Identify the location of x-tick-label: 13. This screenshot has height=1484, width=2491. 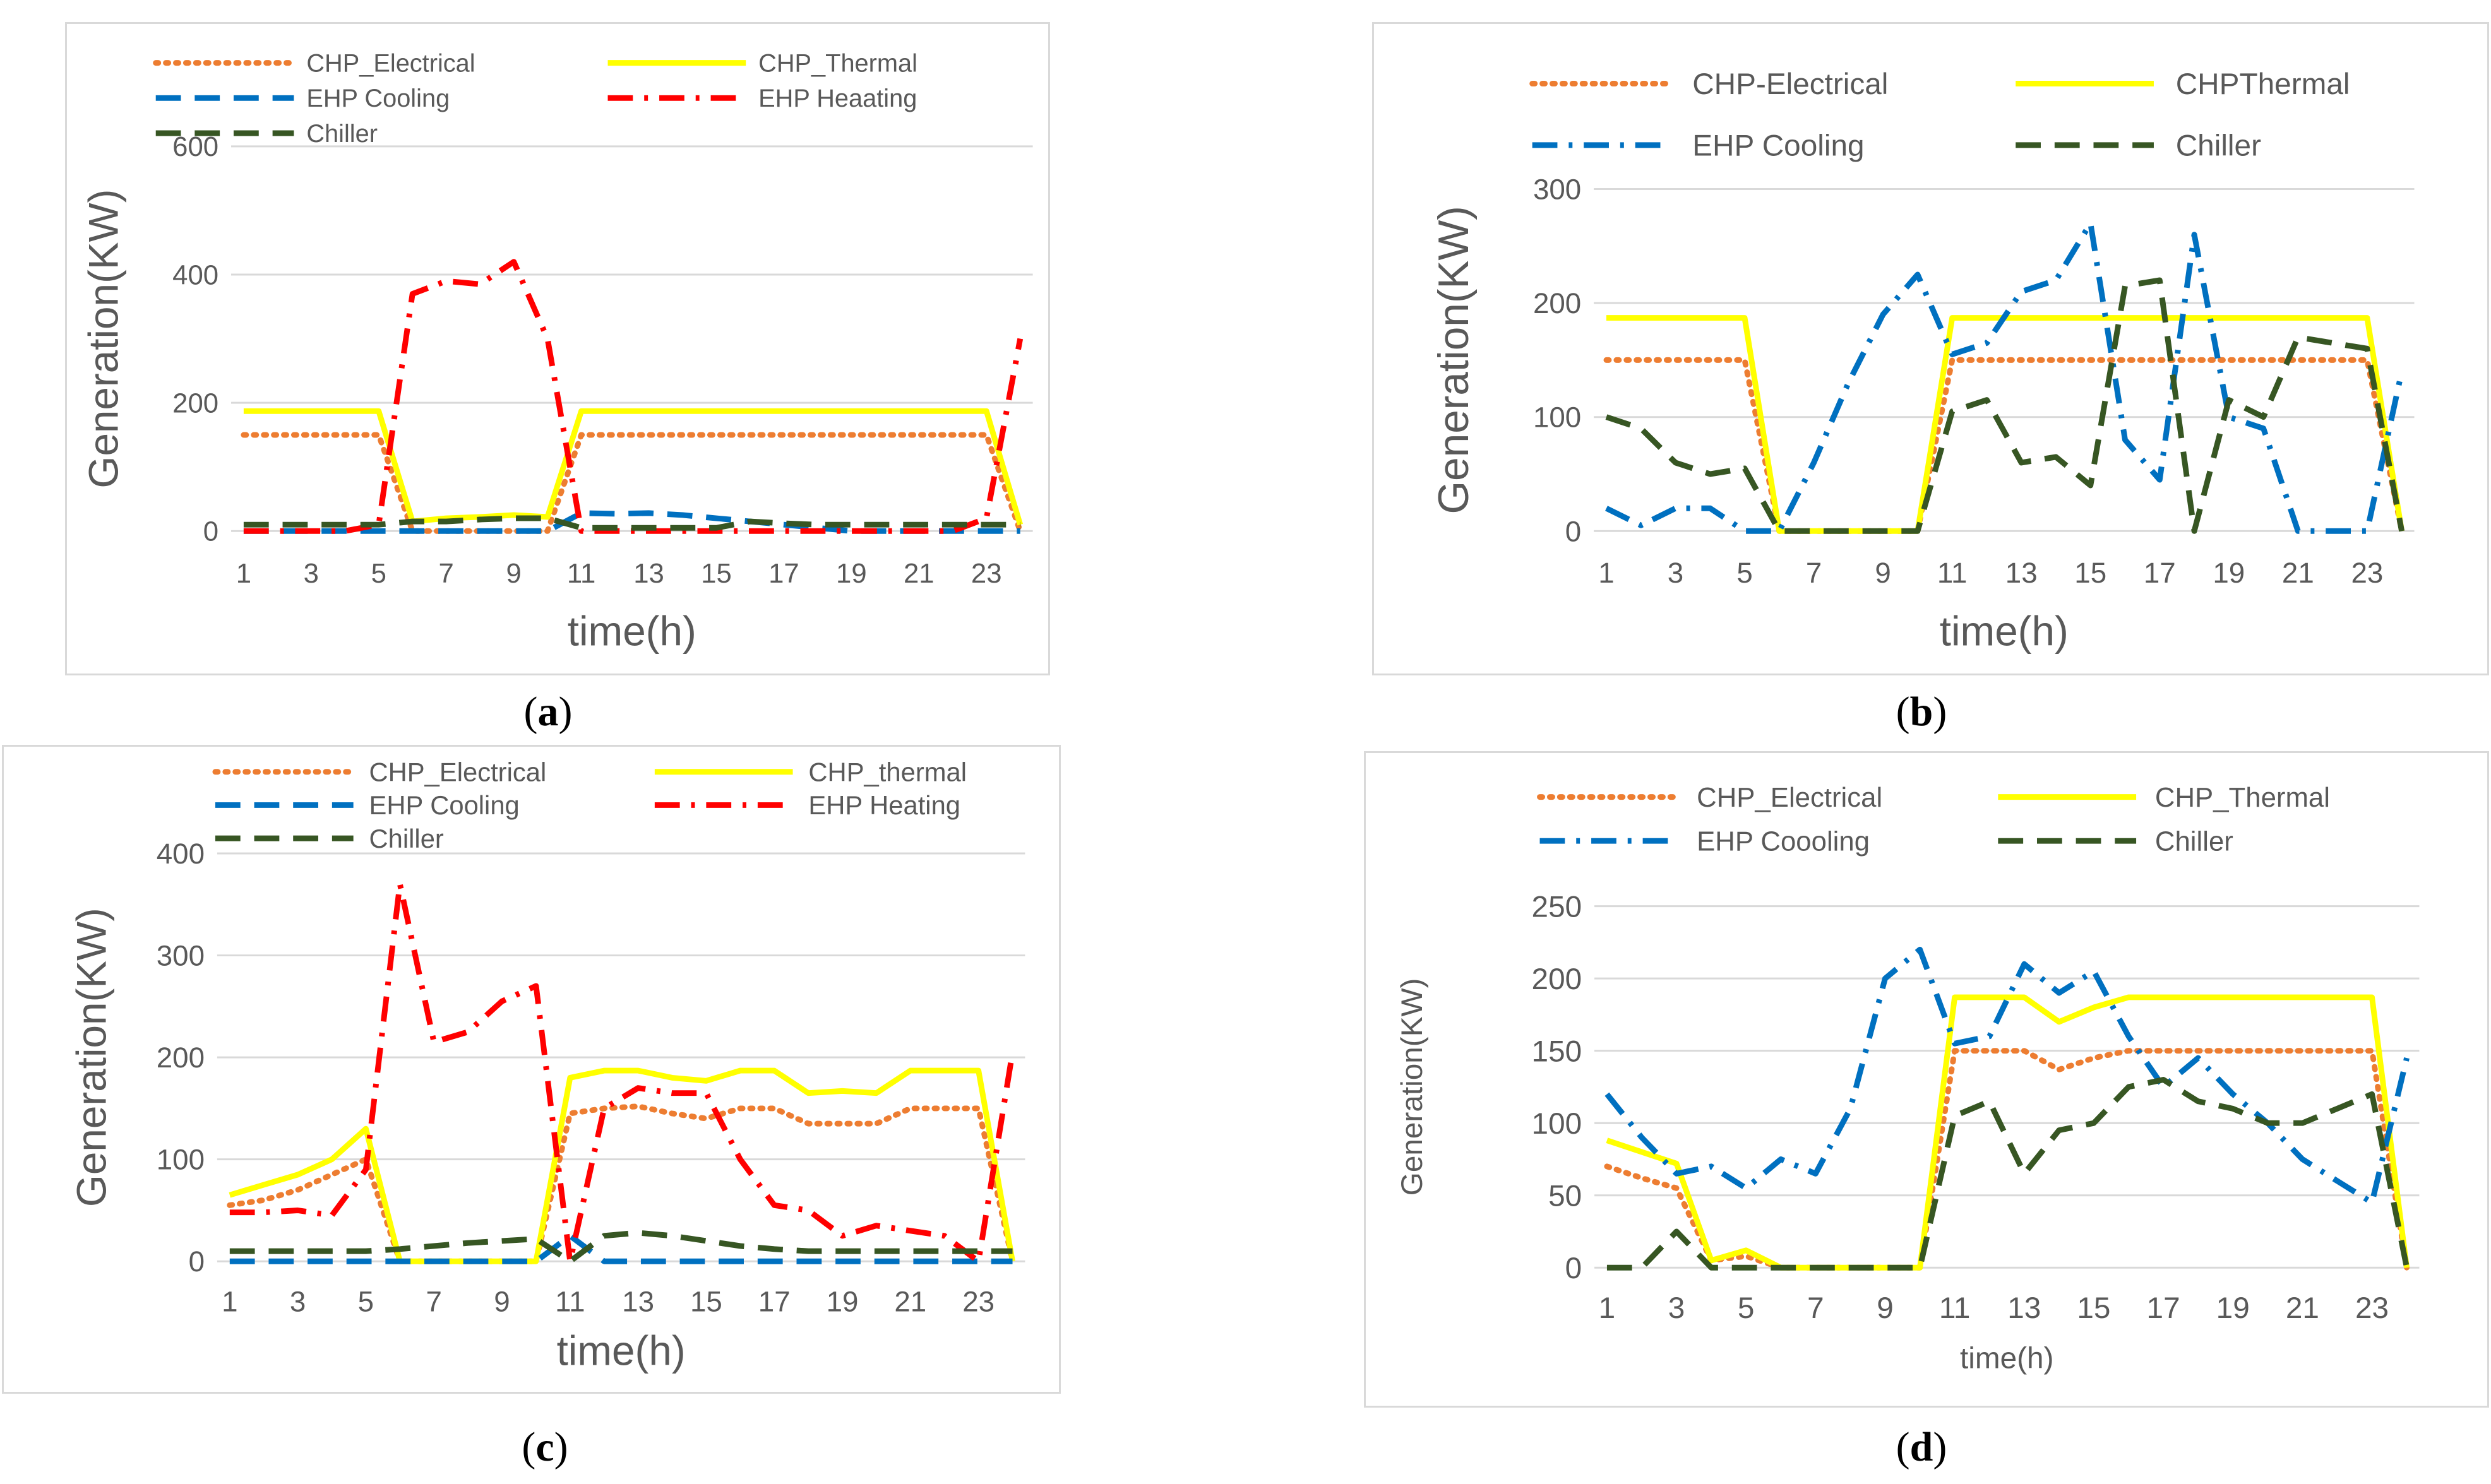
(2024, 1308).